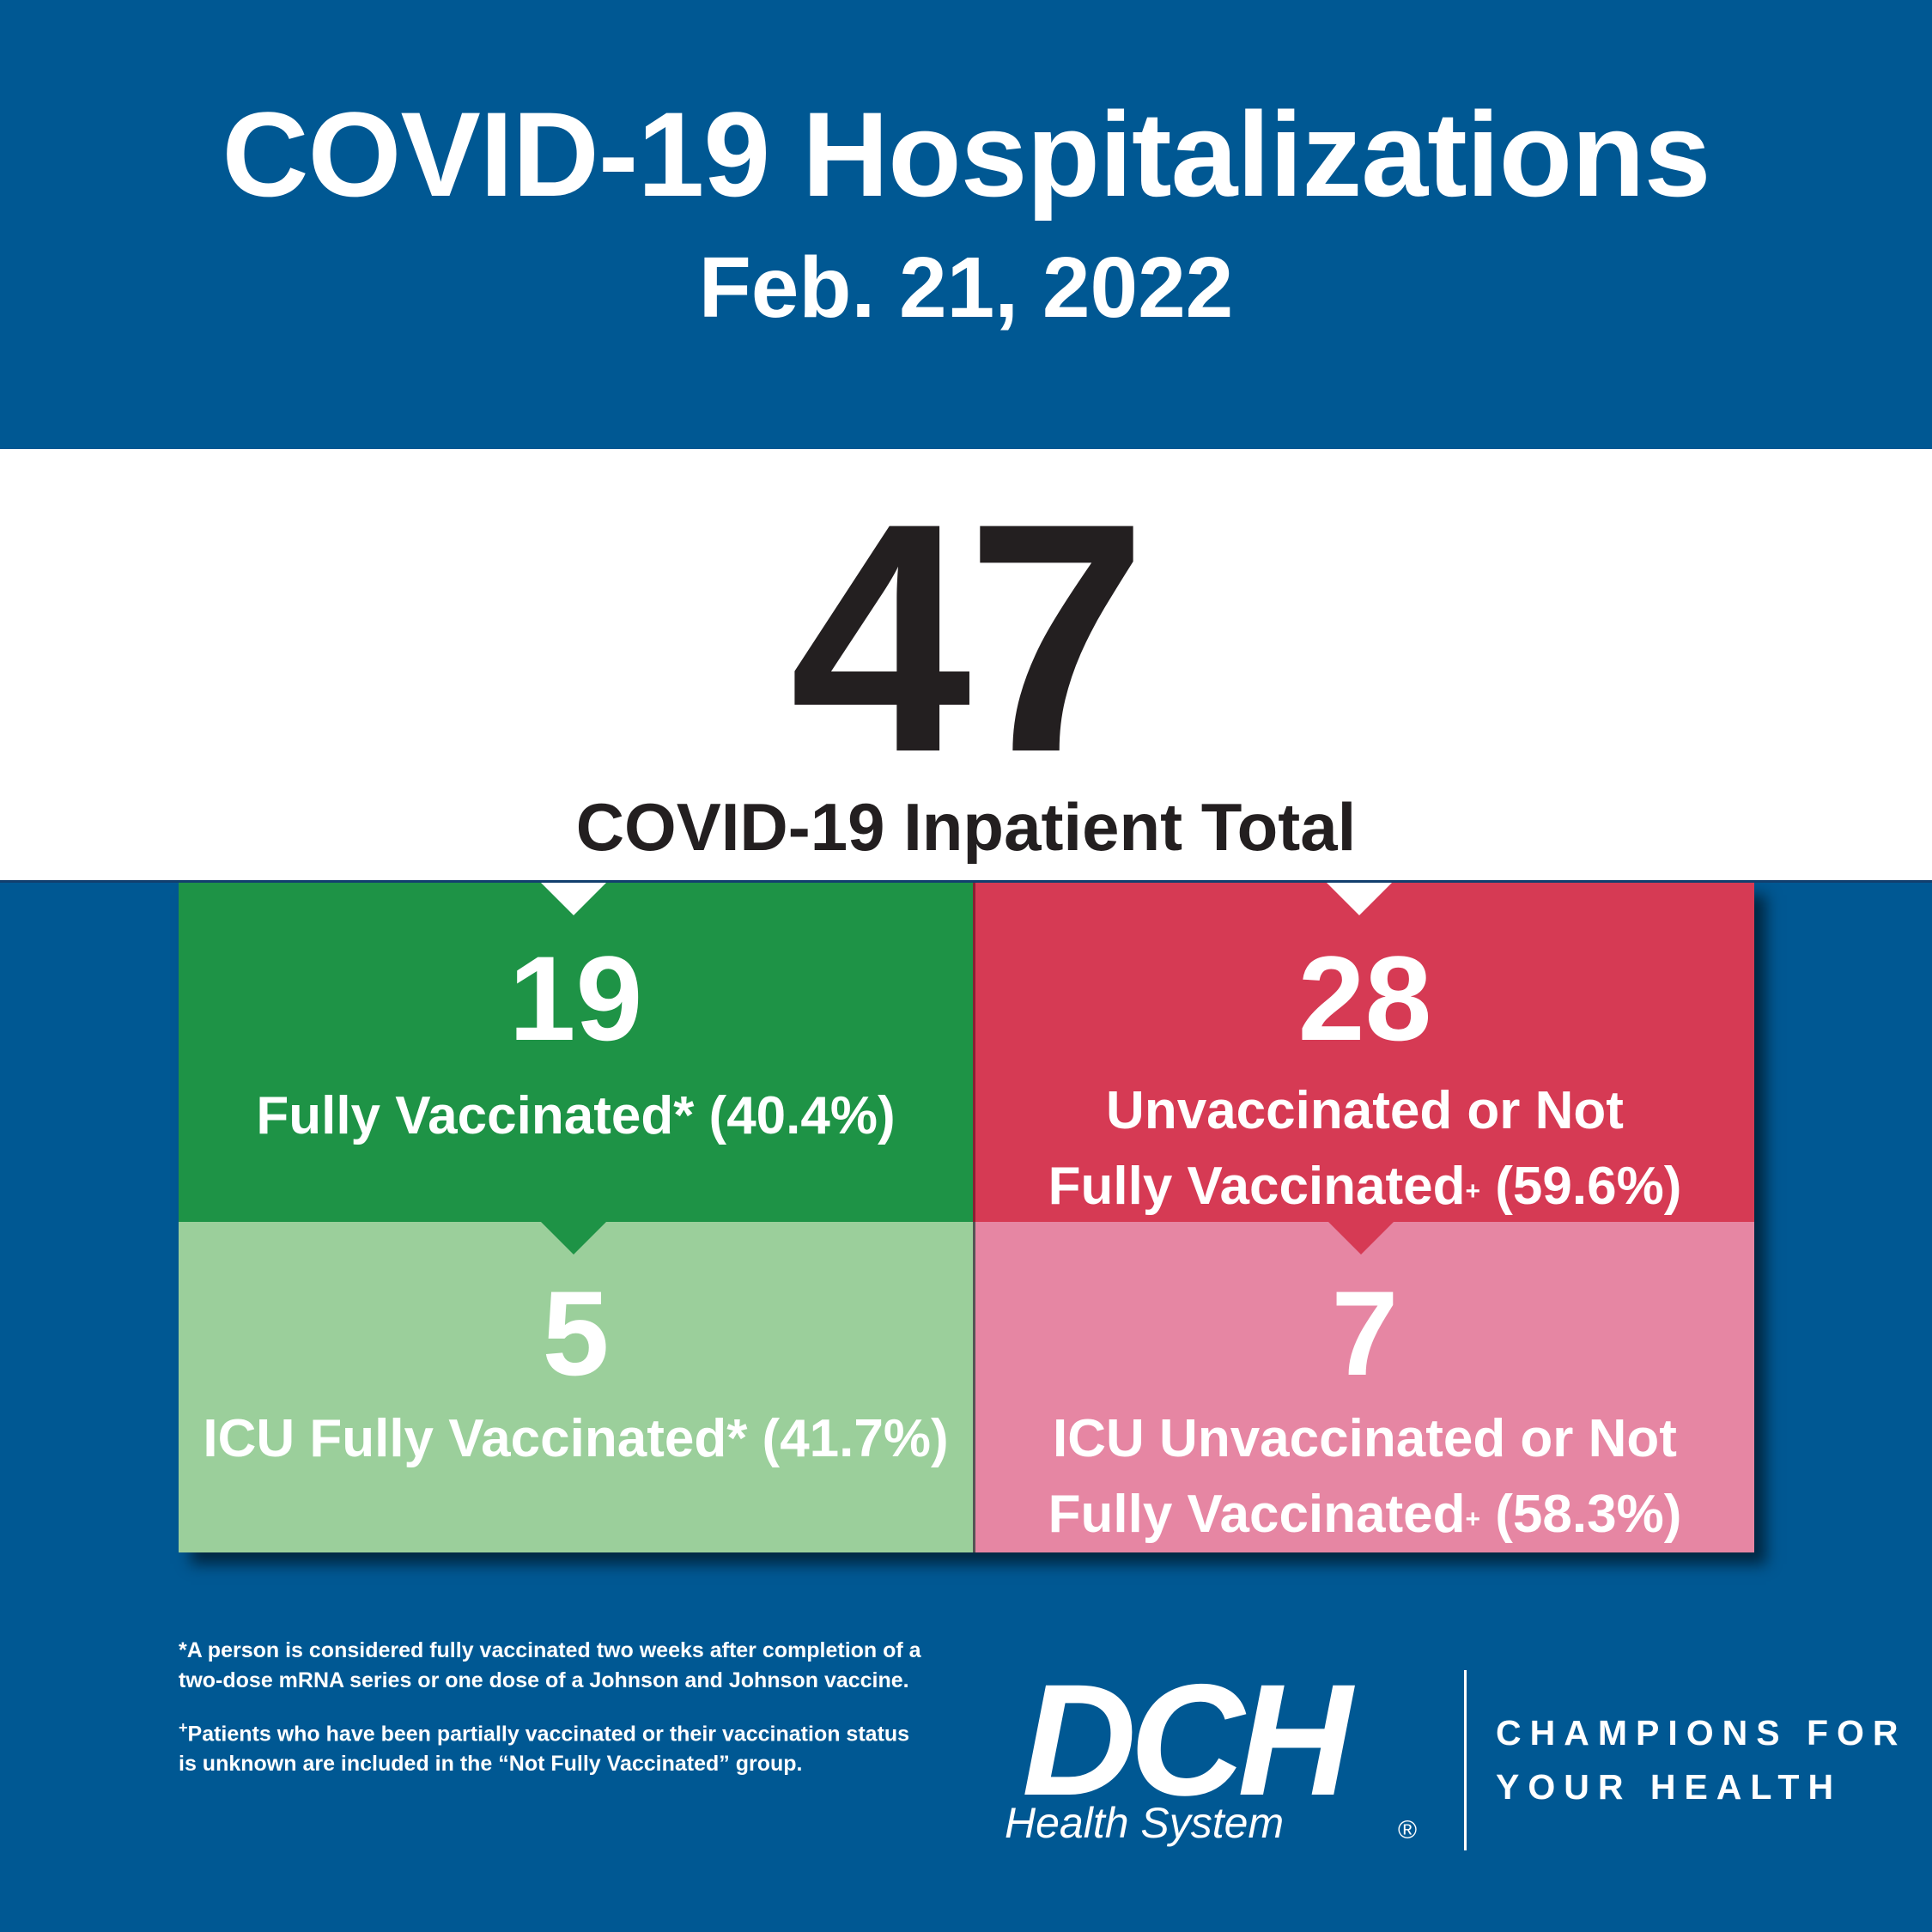  I want to click on pointer-arrow-red, so click(1361, 1239).